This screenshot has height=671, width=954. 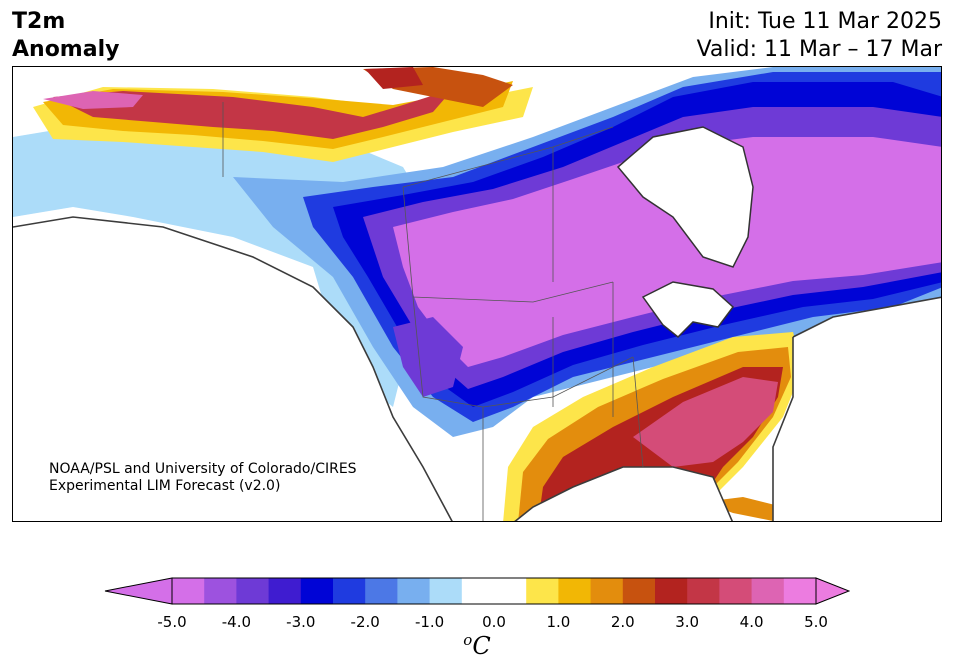 What do you see at coordinates (253, 114) in the screenshot?
I see `warm-anomaly-alaska-red` at bounding box center [253, 114].